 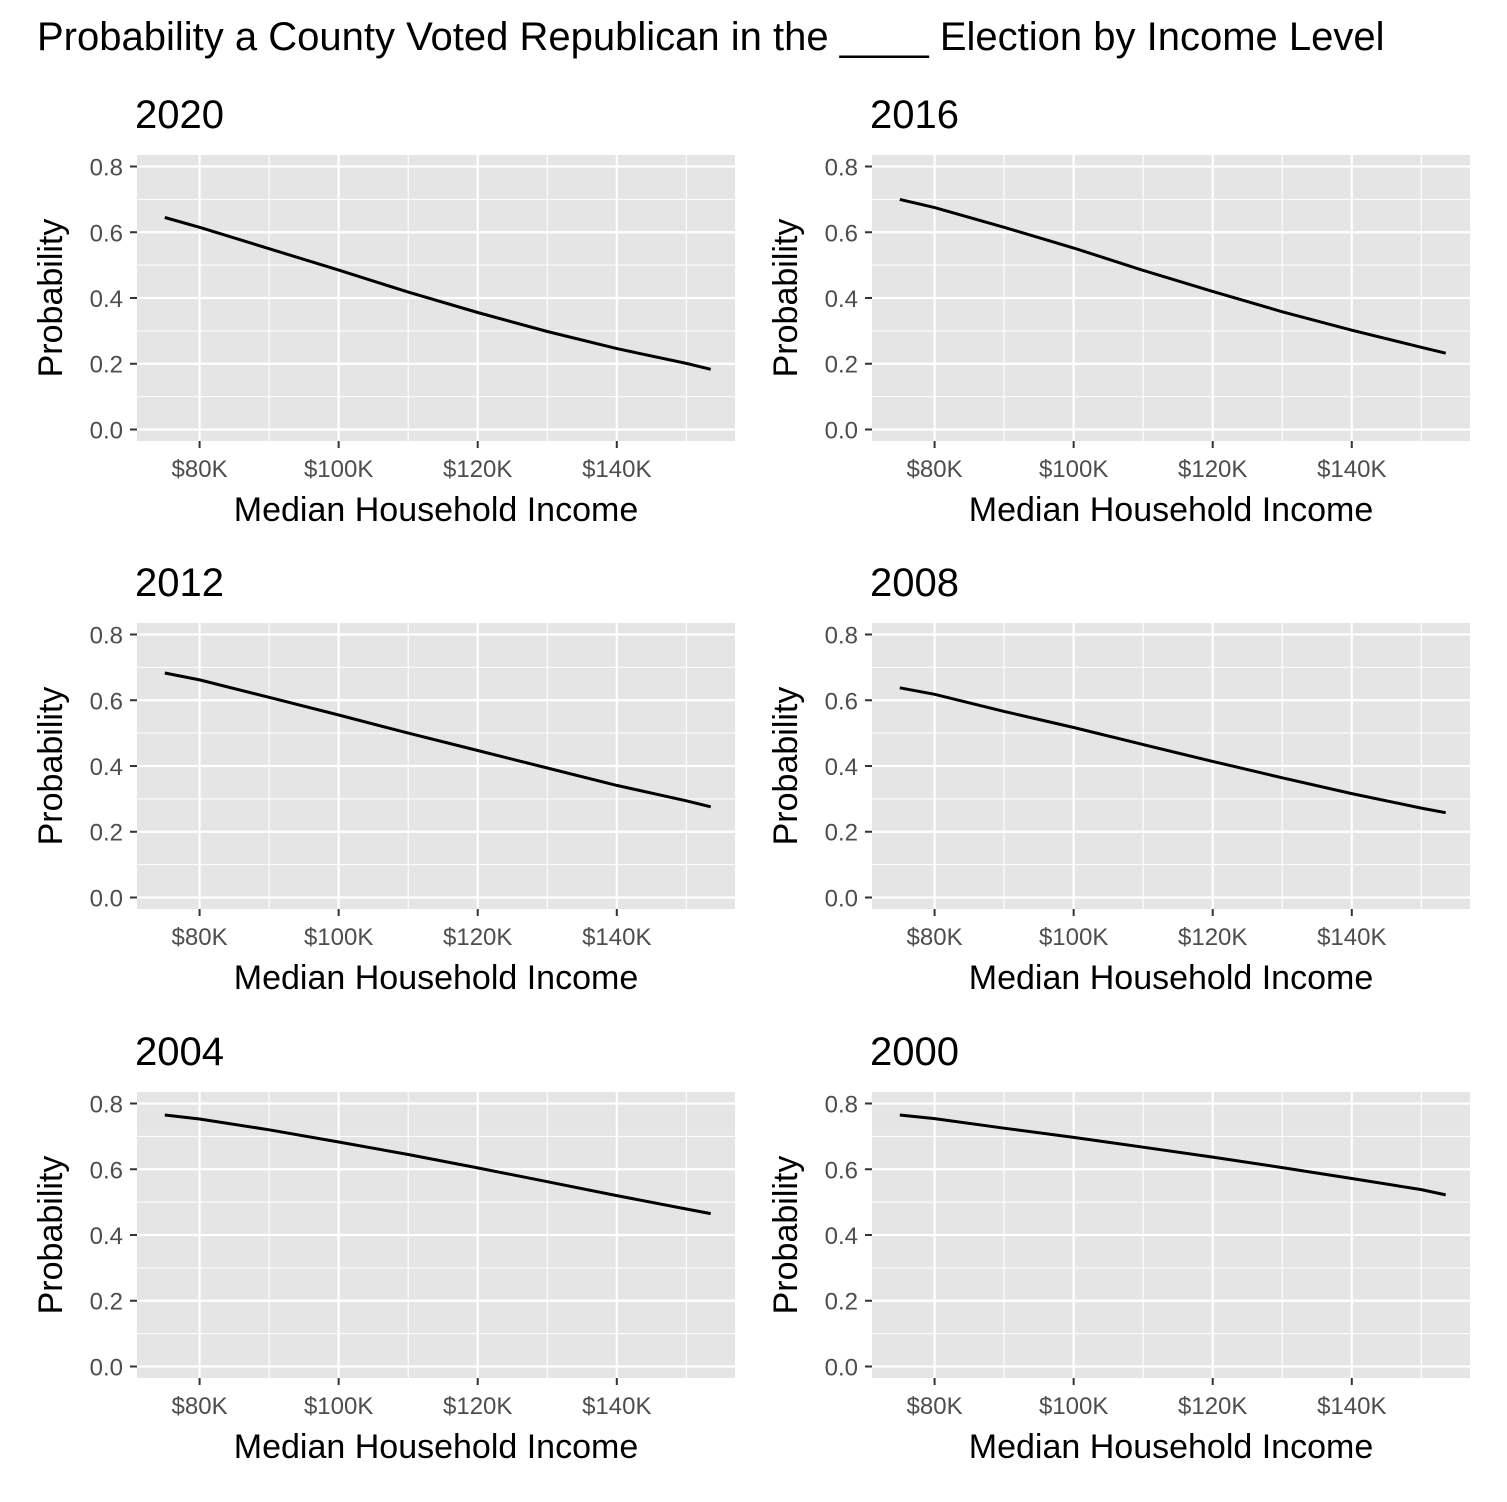 I want to click on panel-title: 2020, so click(x=179, y=115).